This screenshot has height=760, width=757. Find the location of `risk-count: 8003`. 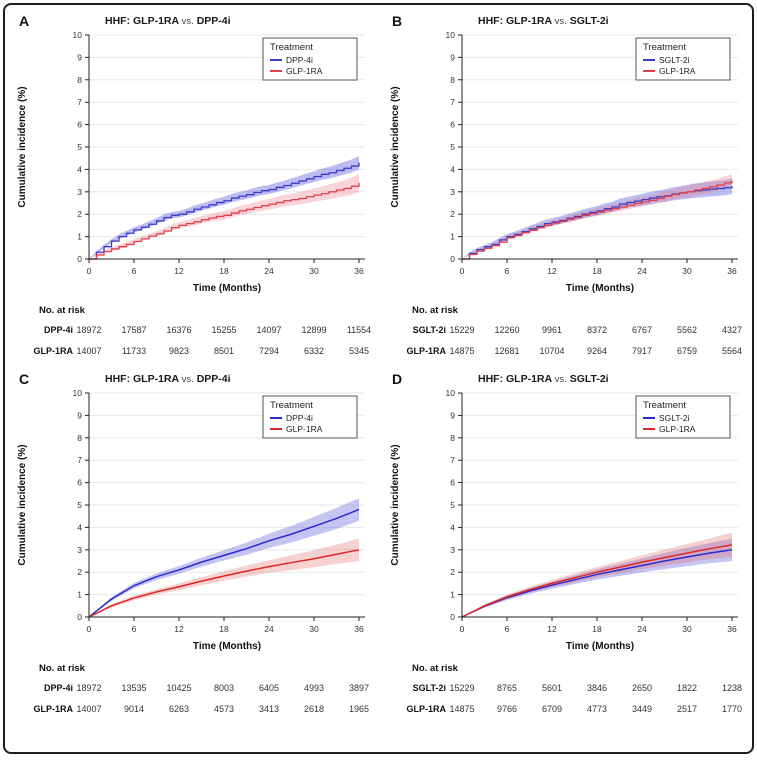

risk-count: 8003 is located at coordinates (224, 688).